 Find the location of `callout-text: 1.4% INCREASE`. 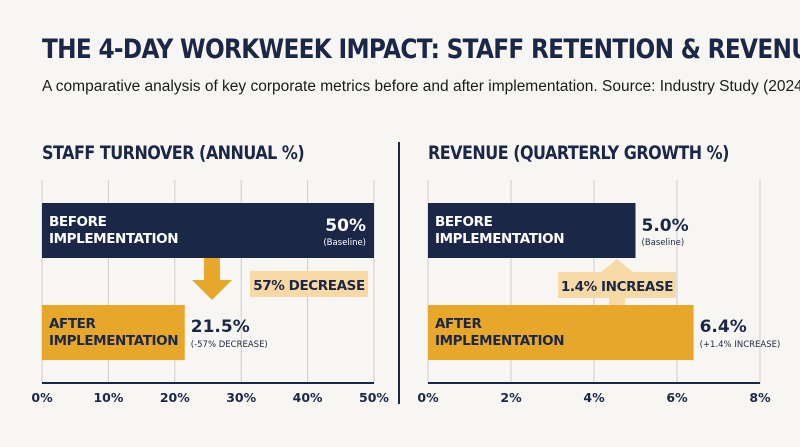

callout-text: 1.4% INCREASE is located at coordinates (617, 287).